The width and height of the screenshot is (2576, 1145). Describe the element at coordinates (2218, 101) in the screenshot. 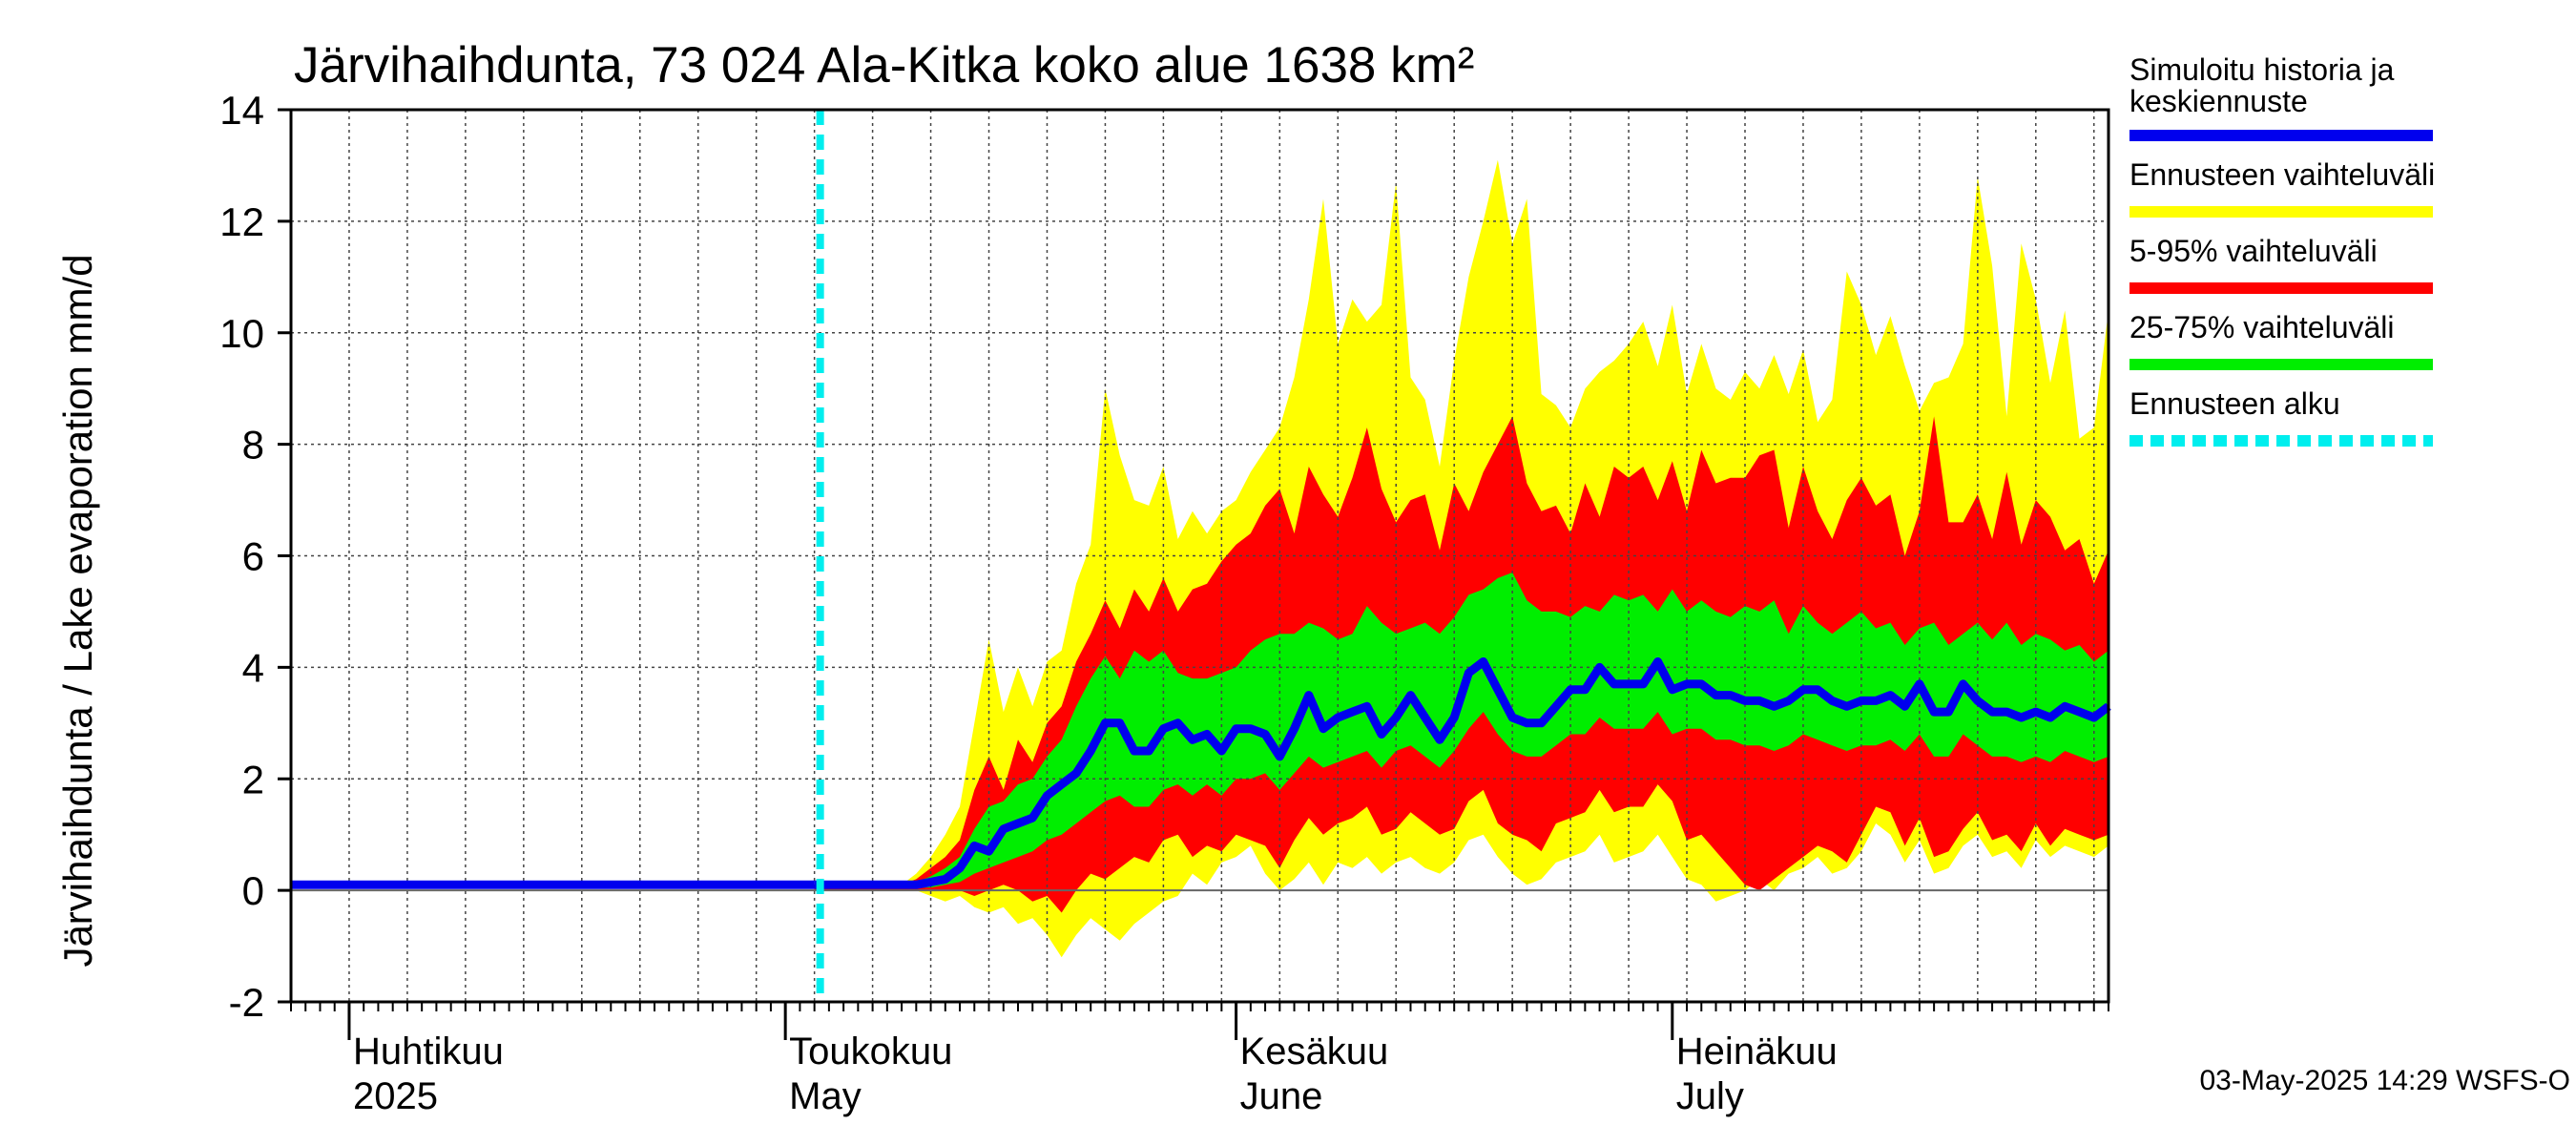

I see `legend-label: keskiennuste` at that location.